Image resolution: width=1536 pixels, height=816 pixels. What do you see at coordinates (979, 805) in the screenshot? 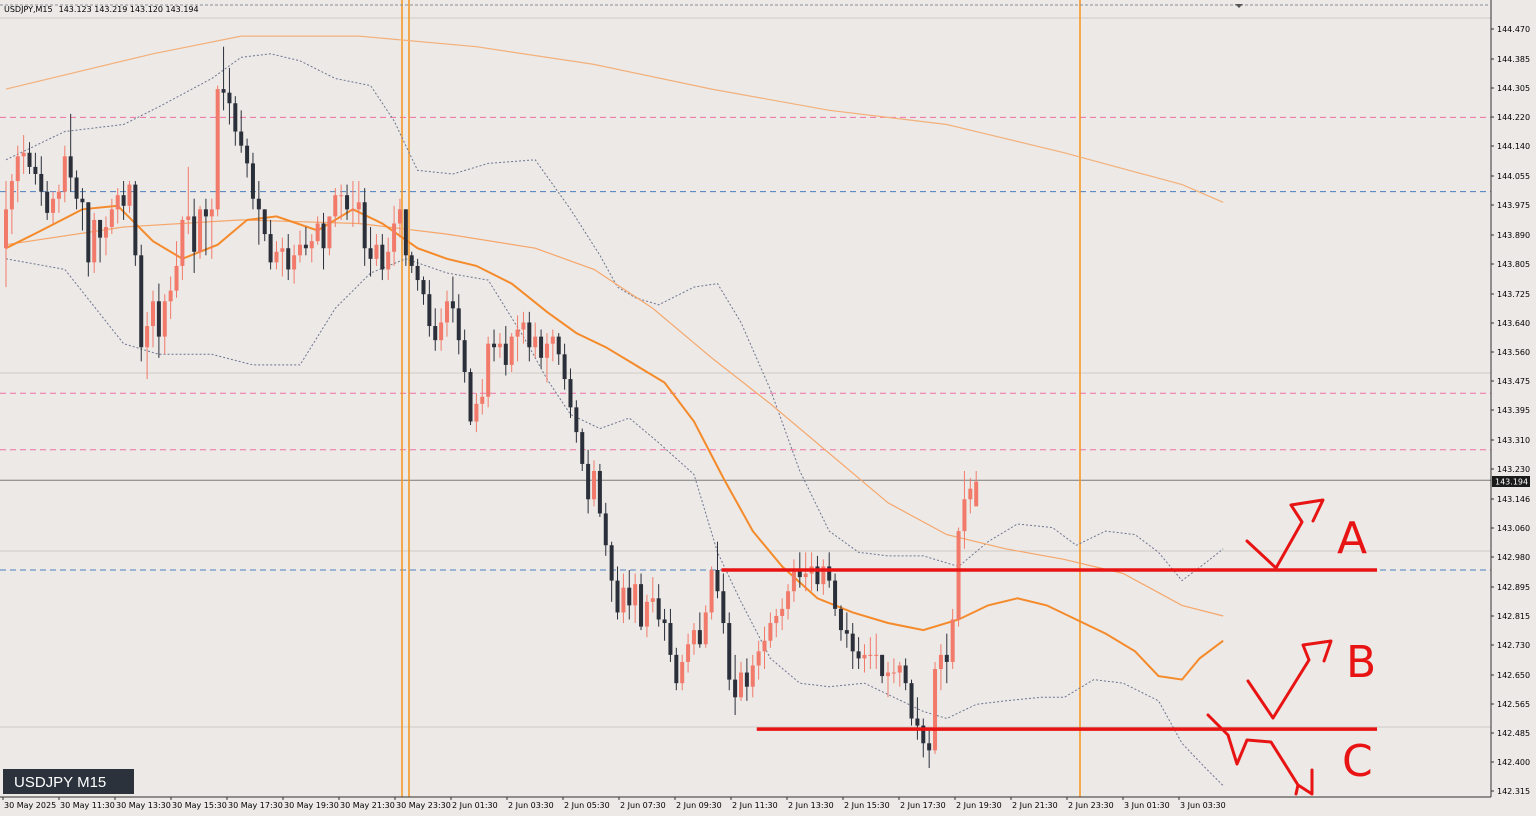
I see `time-tick-label: 2 Jun 19:30` at bounding box center [979, 805].